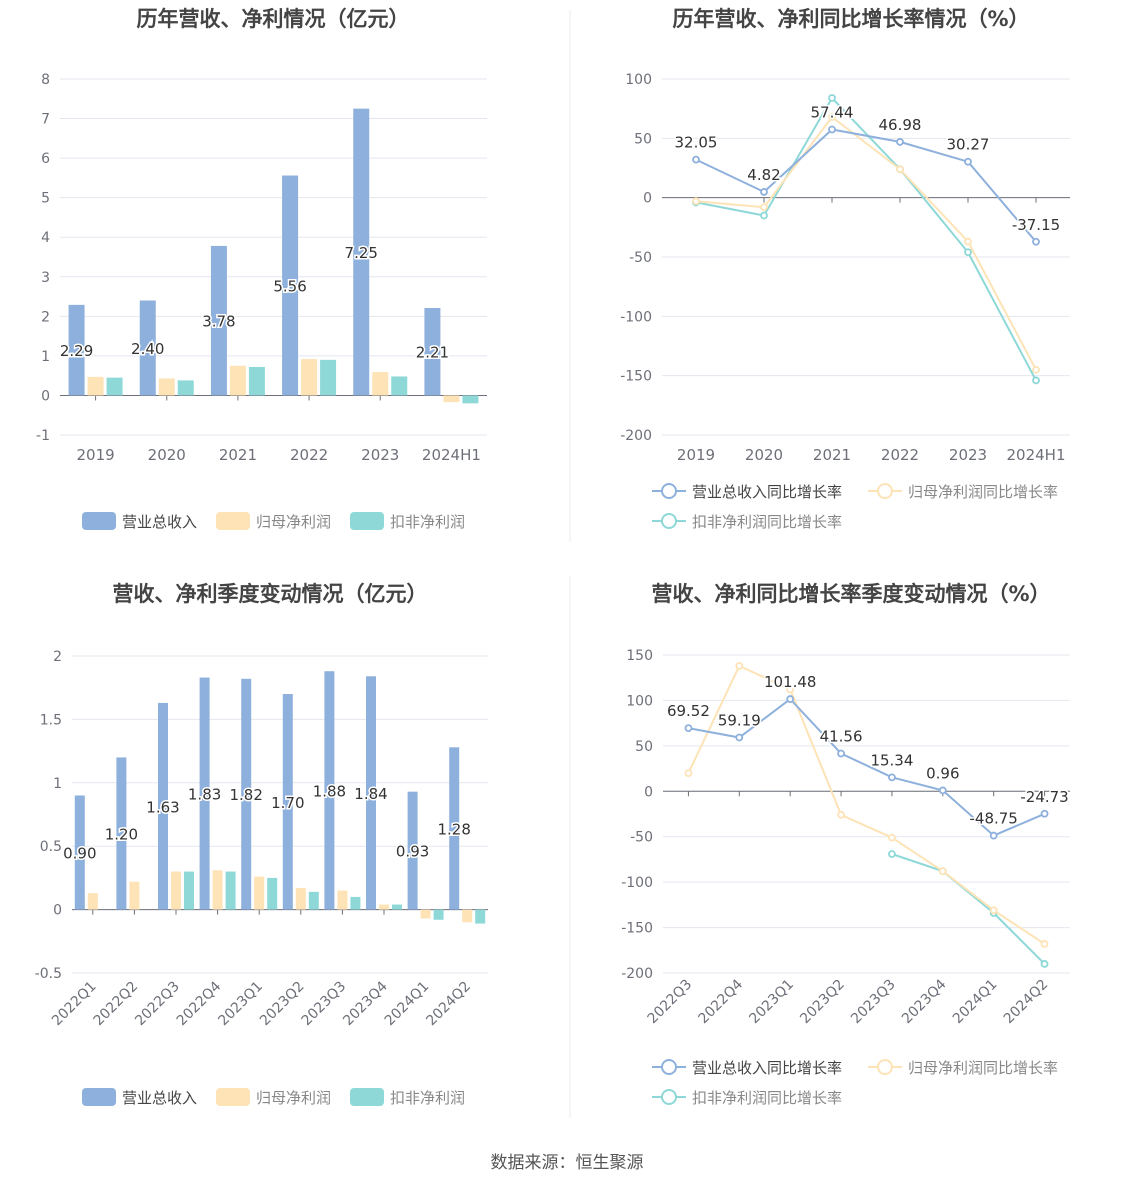 Image resolution: width=1134 pixels, height=1188 pixels. What do you see at coordinates (45, 159) in the screenshot?
I see `y-tick-label: 6` at bounding box center [45, 159].